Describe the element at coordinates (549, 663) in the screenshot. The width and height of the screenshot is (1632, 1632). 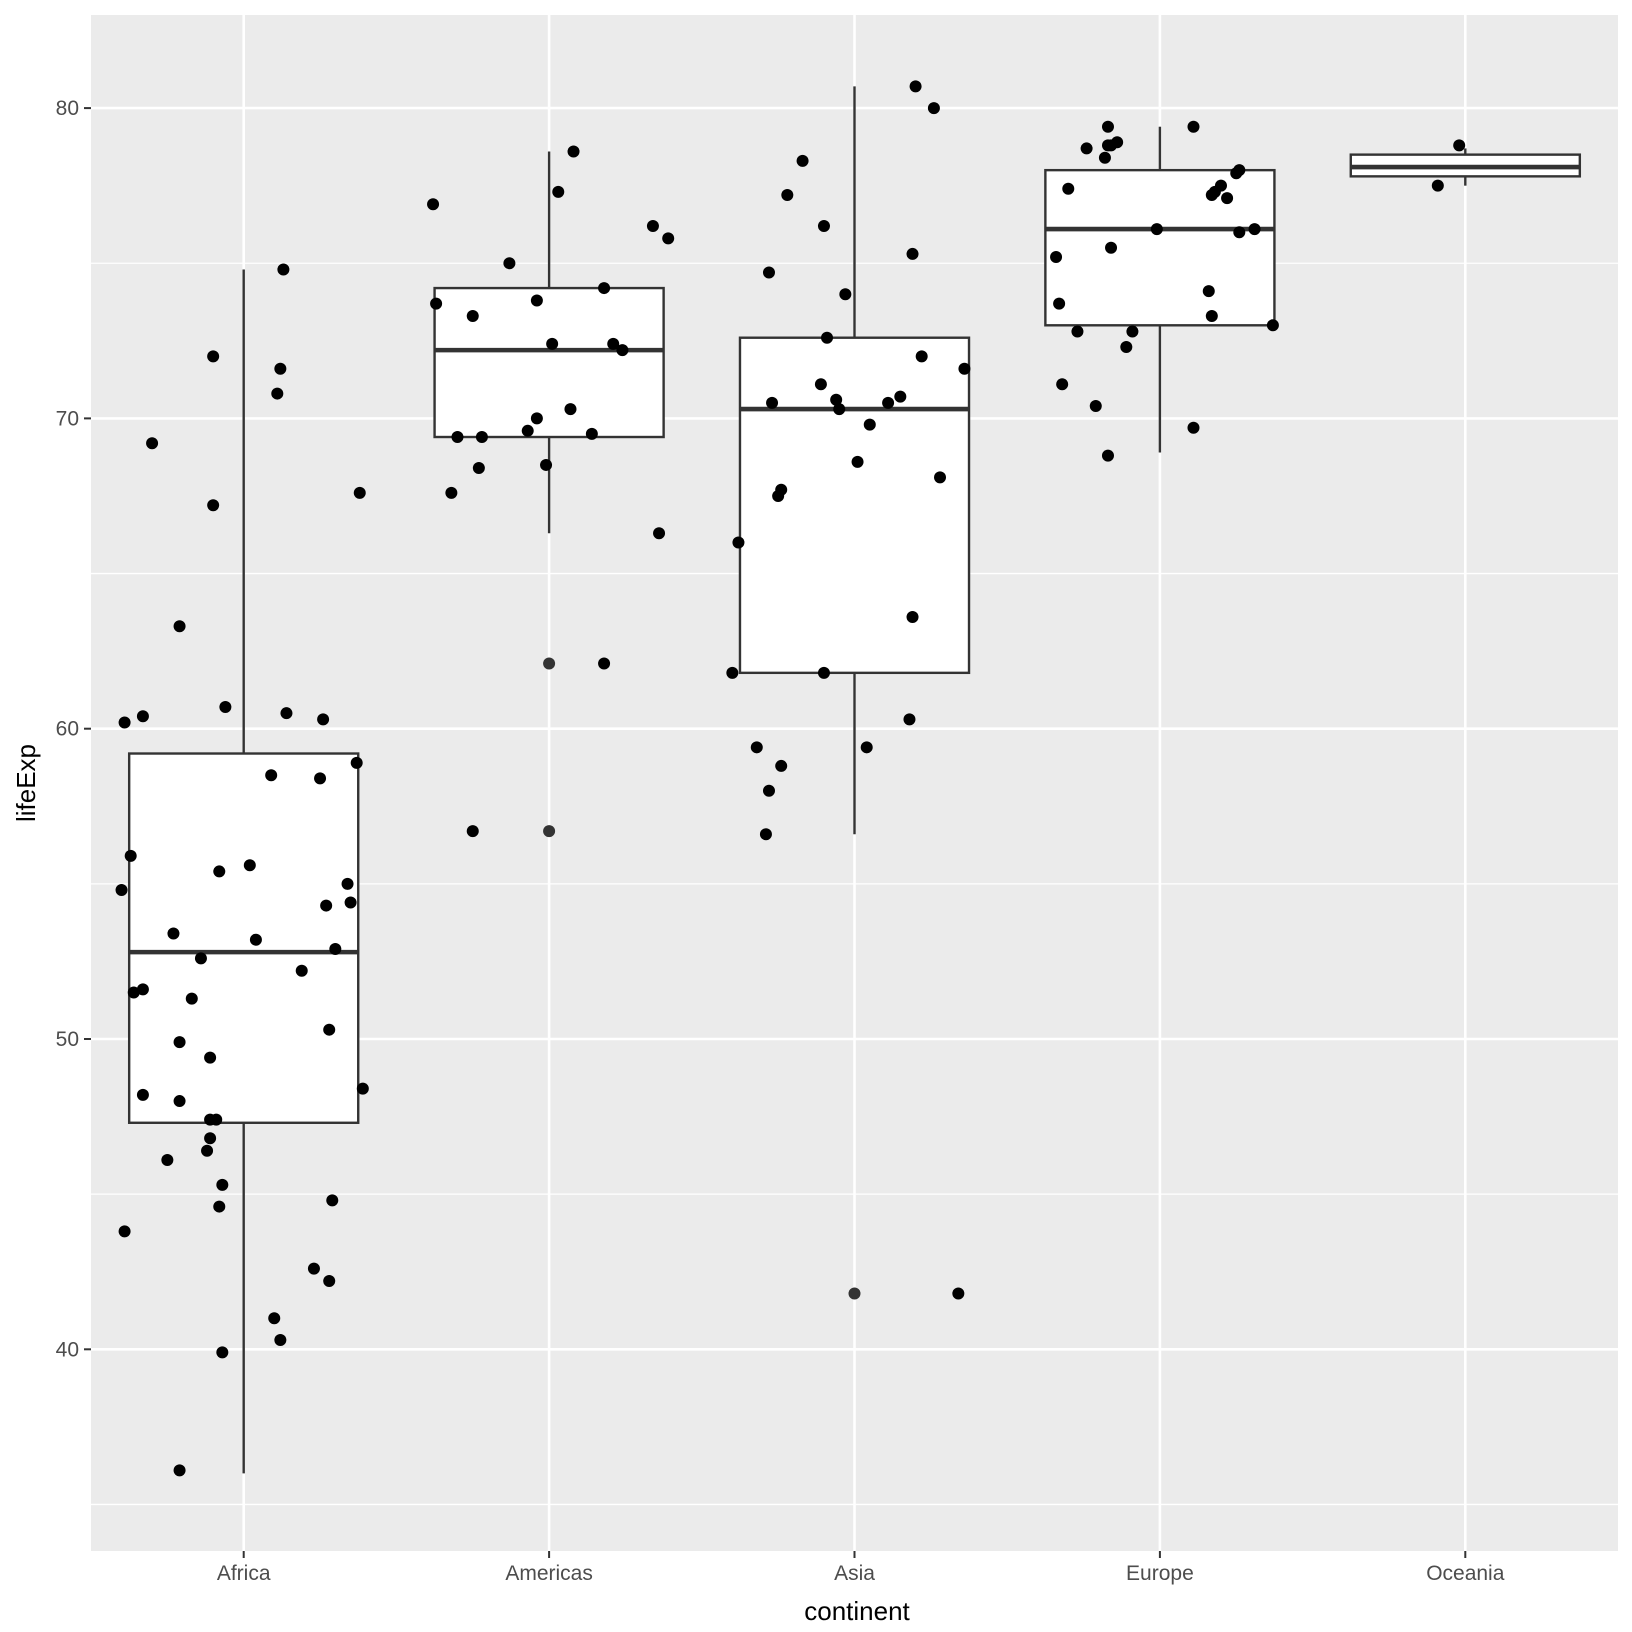
I see `outlier-point` at that location.